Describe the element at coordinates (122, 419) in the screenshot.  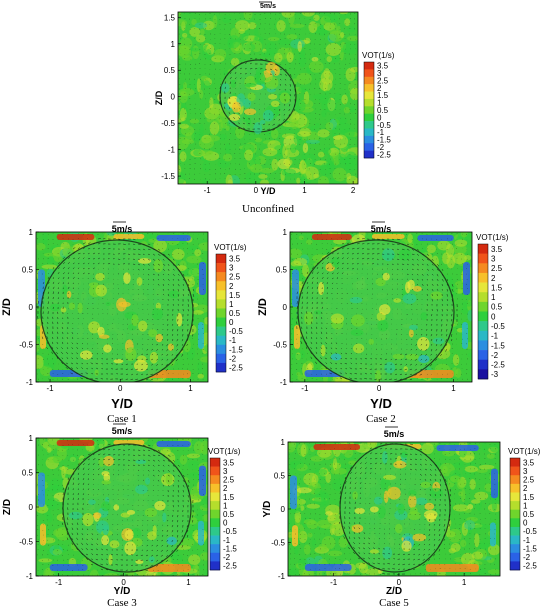
I see `panel-caption: Case 1` at that location.